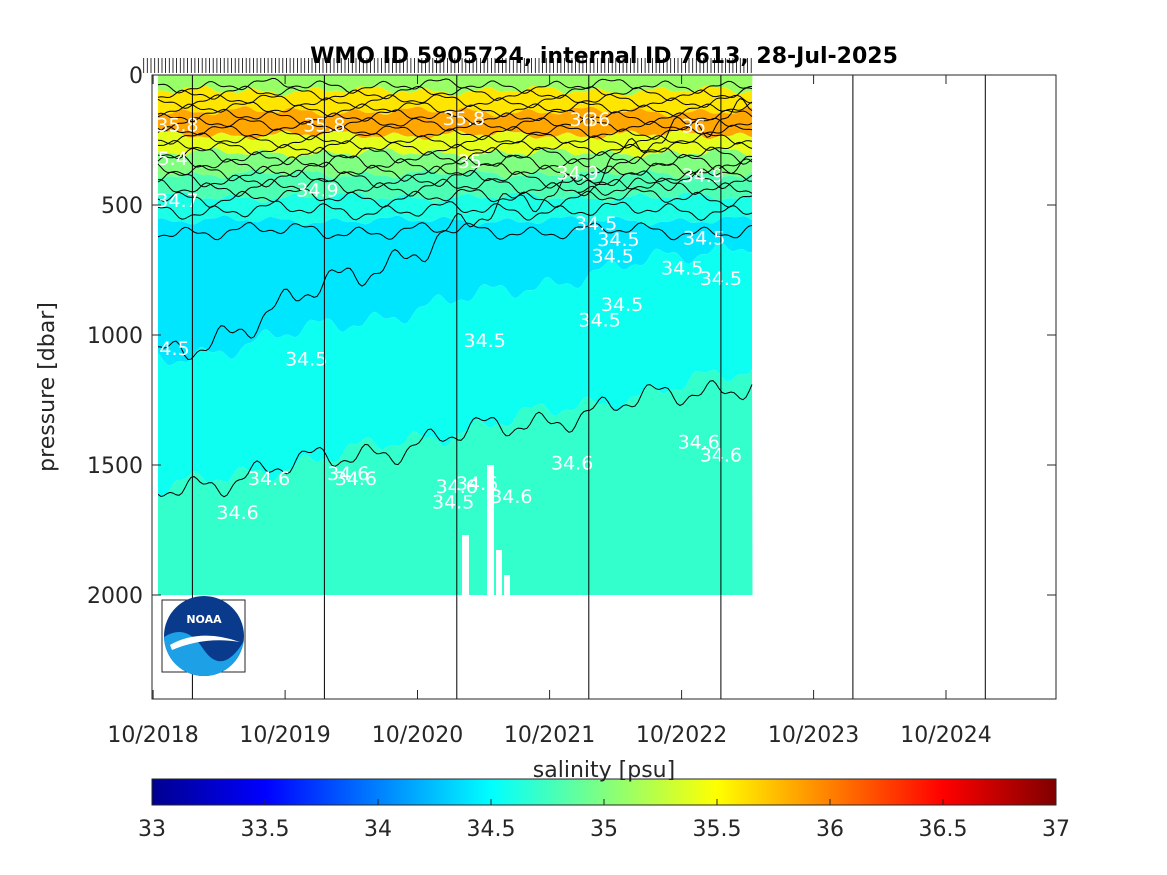 Image resolution: width=1167 pixels, height=875 pixels. I want to click on y-tick-label: 1000, so click(115, 336).